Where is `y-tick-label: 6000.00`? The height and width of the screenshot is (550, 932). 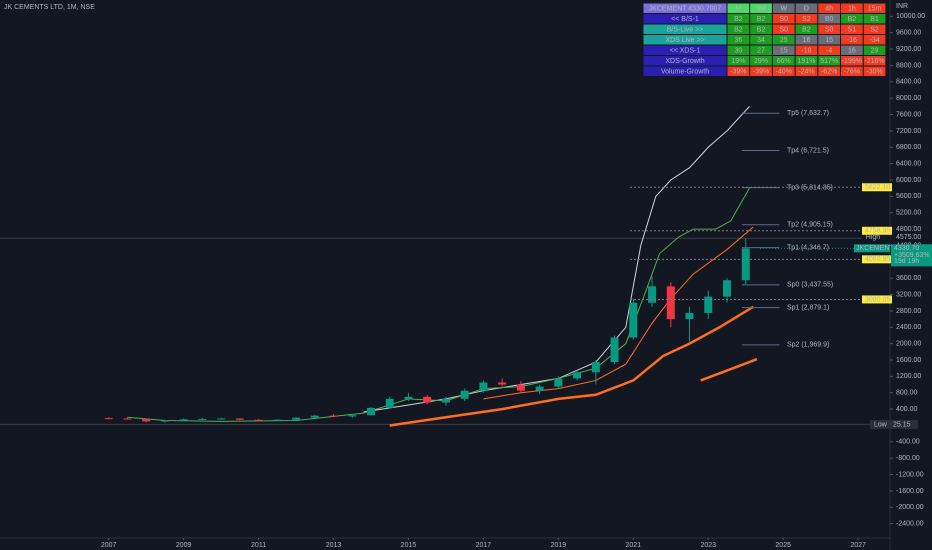
y-tick-label: 6000.00 is located at coordinates (908, 180).